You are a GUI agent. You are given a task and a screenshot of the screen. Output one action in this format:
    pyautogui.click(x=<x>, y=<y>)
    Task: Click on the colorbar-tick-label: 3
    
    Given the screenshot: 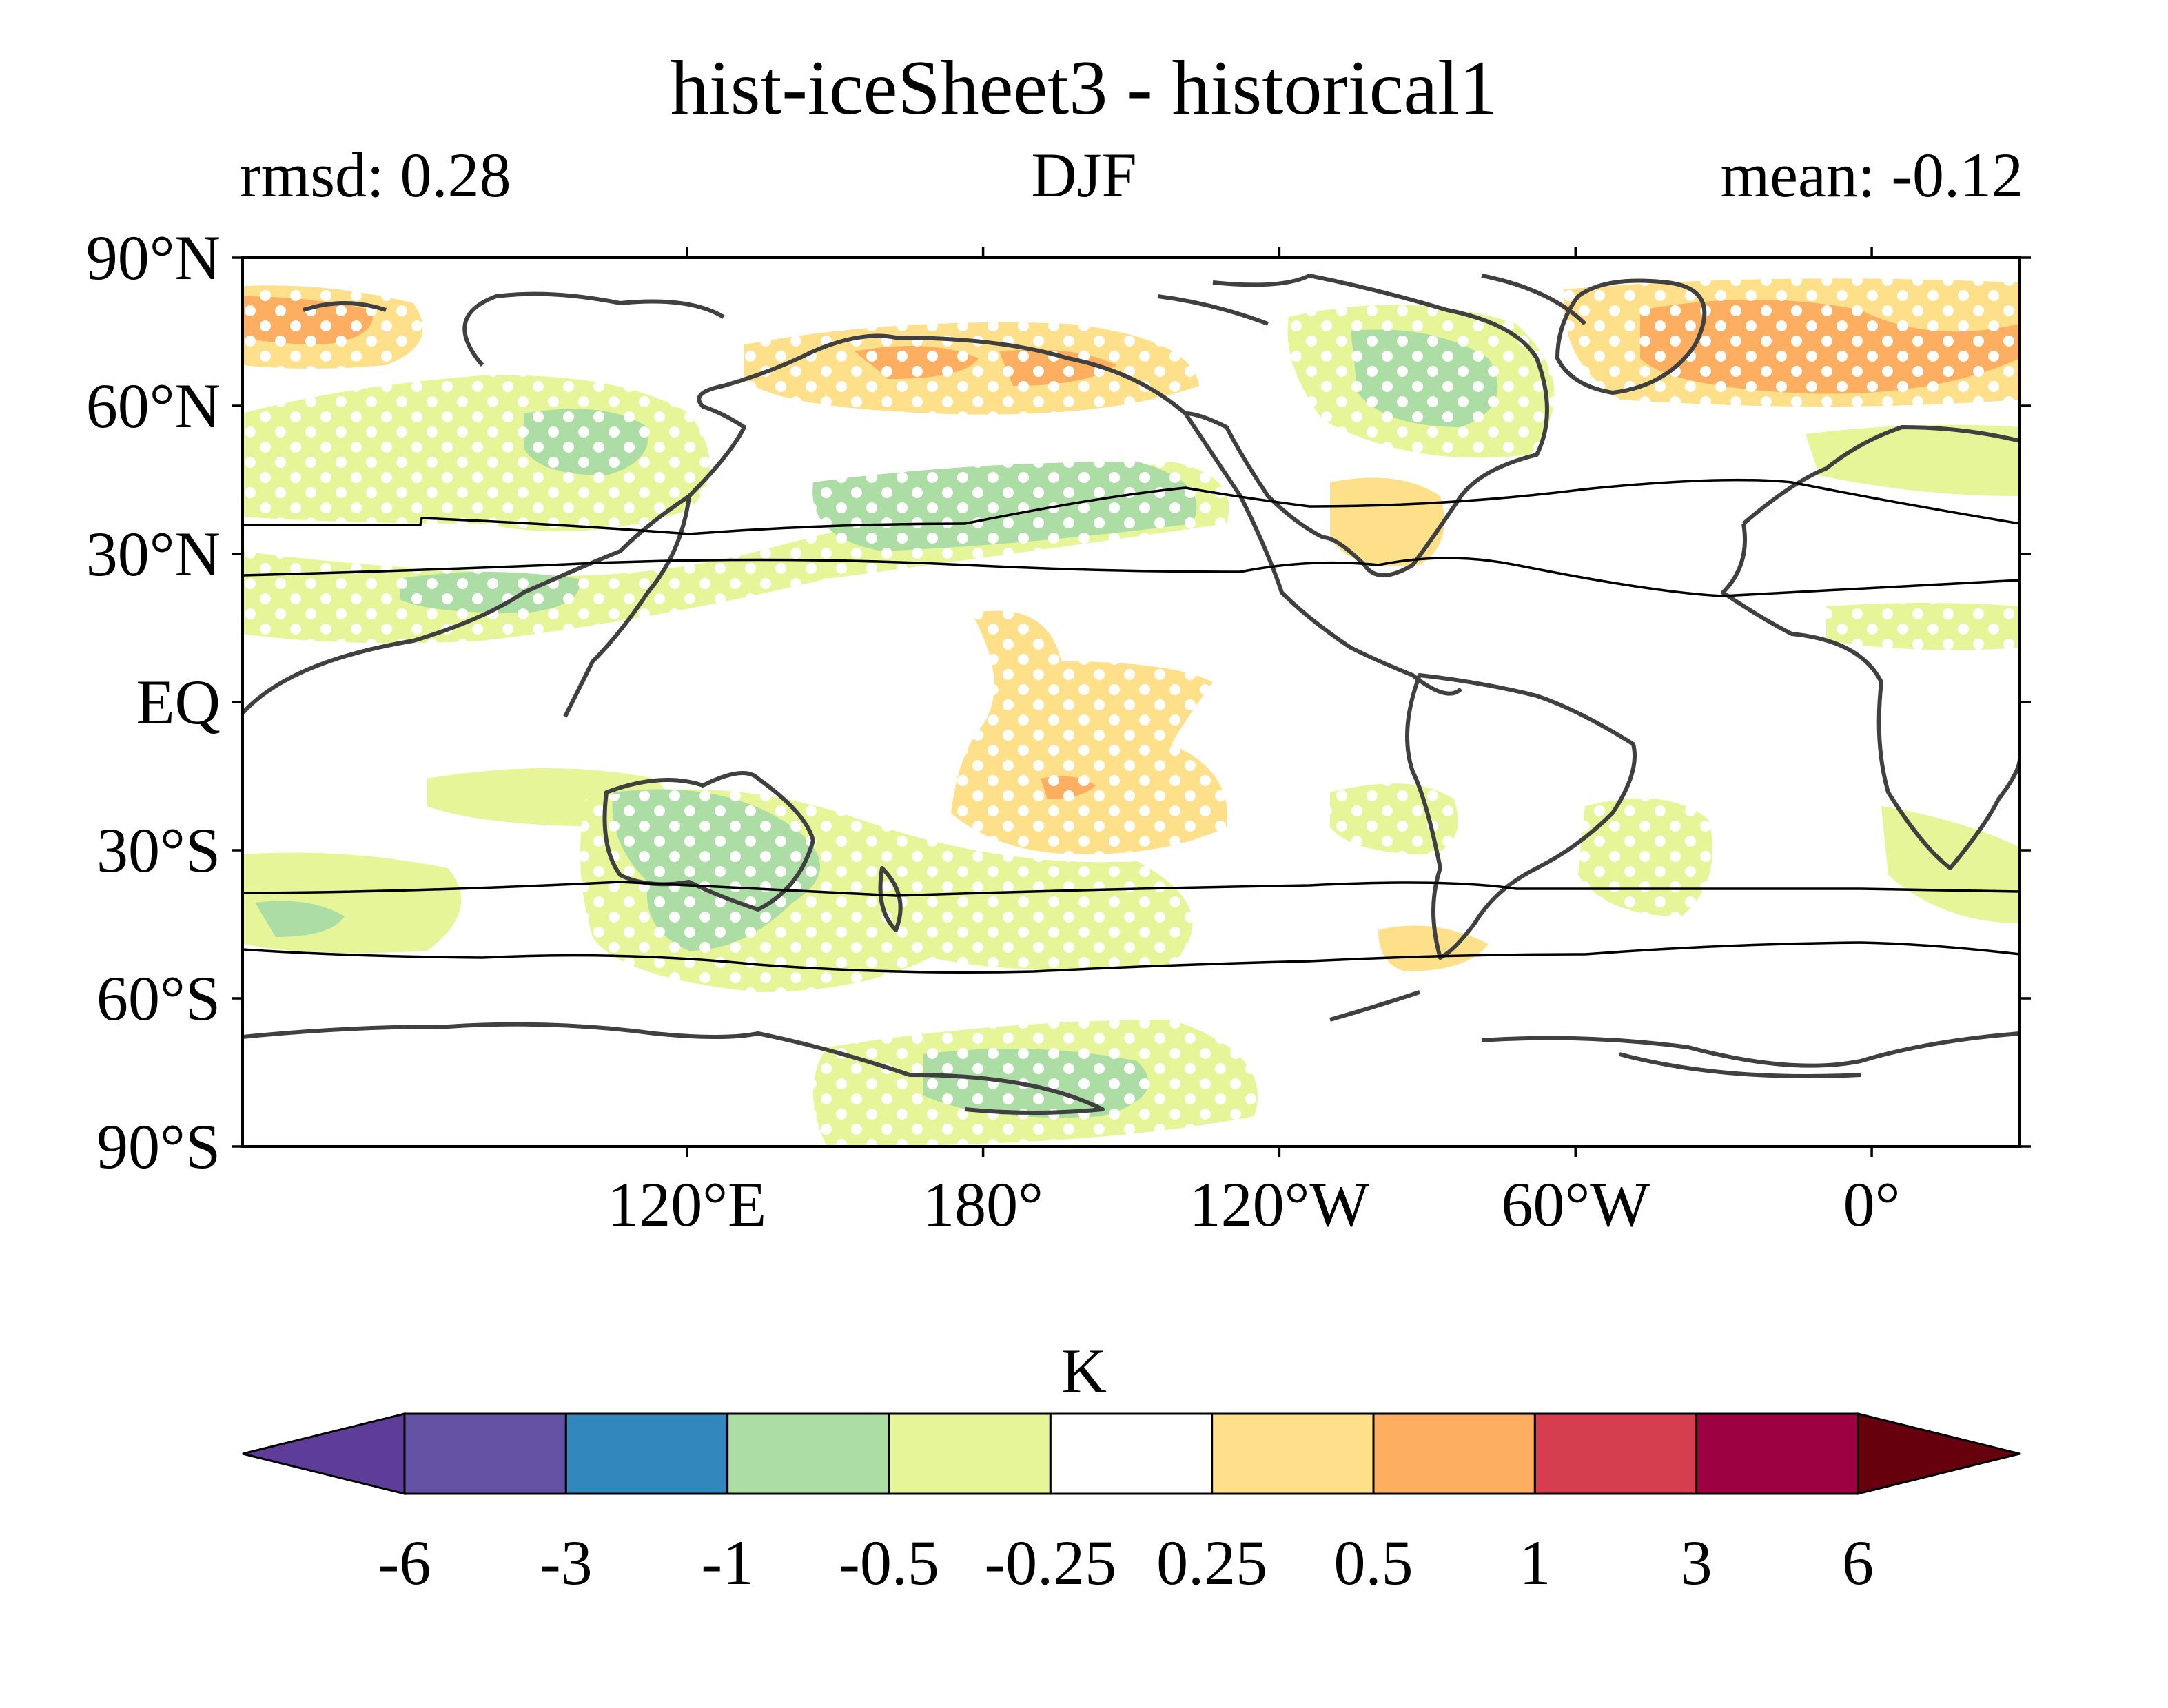 What is the action you would take?
    pyautogui.click(x=1696, y=1562)
    